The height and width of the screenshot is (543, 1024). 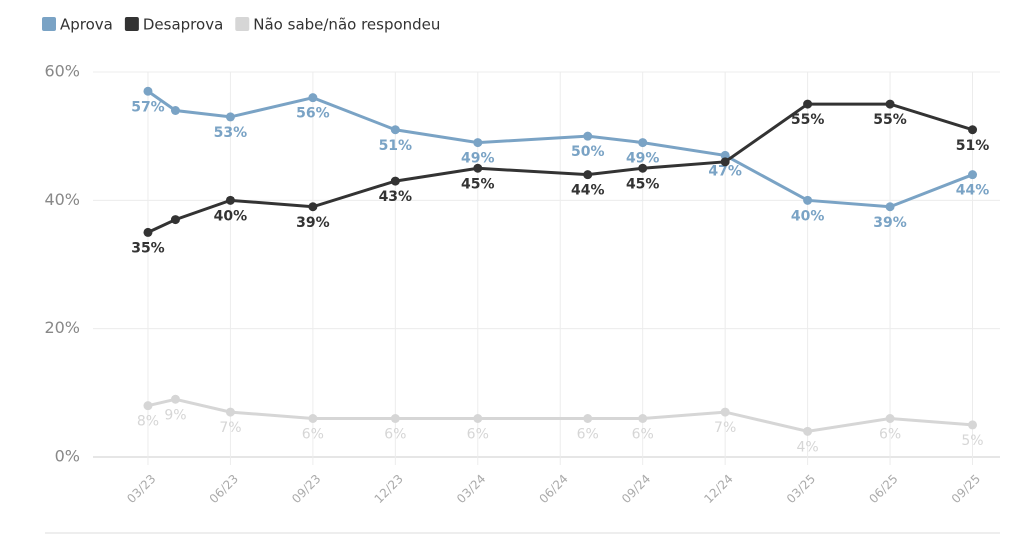 I want to click on x-tick-label: 12/24, so click(x=718, y=489).